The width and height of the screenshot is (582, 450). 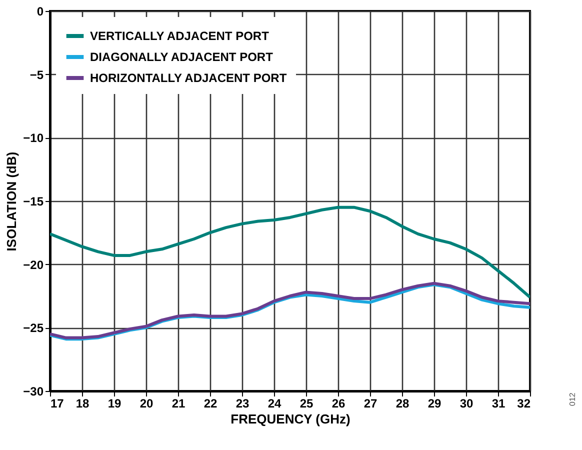 I want to click on y-tick-label: −30, so click(x=33, y=391).